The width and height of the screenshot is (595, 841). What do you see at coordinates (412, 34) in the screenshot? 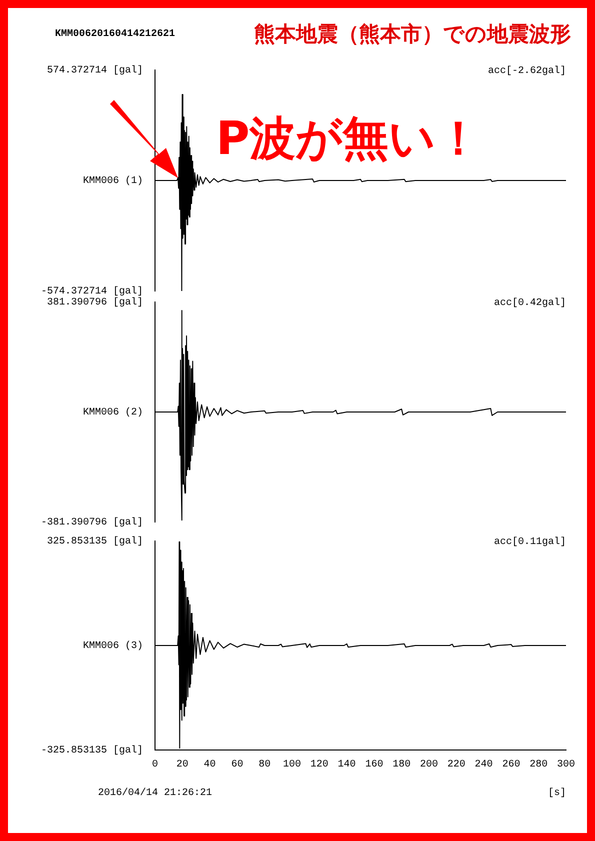
I see `chart-title: 熊本地震（熊本市）での地震波形` at bounding box center [412, 34].